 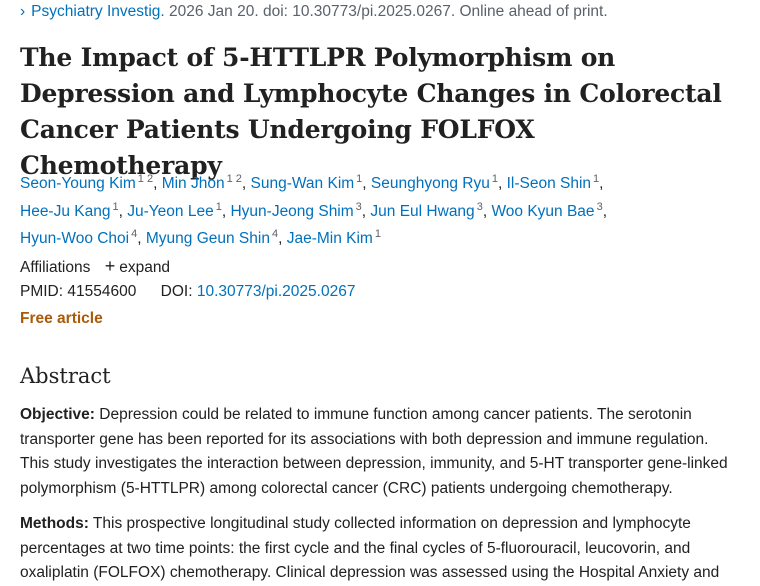 What do you see at coordinates (65, 376) in the screenshot?
I see `abstract-heading: Abstract` at bounding box center [65, 376].